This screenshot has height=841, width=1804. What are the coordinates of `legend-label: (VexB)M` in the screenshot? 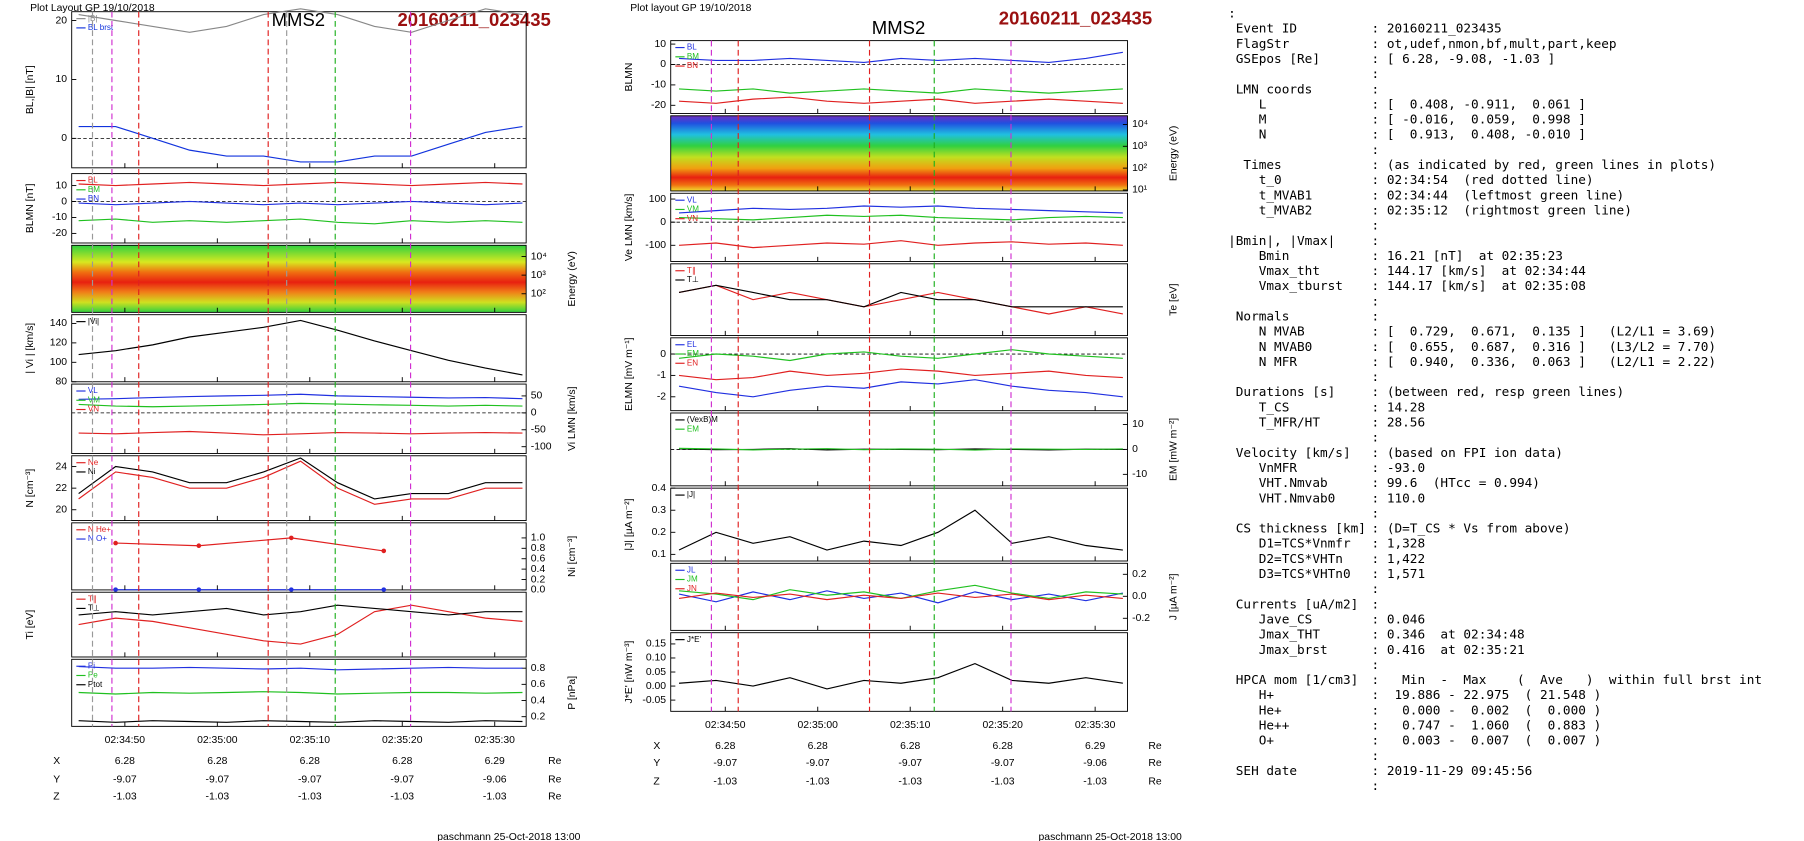 It's located at (702, 419).